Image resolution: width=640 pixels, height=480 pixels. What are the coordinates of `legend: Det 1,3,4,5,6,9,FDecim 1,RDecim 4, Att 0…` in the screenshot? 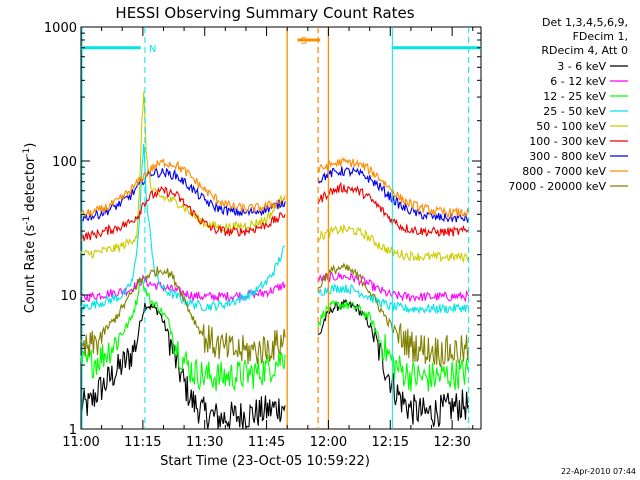 It's located at (568, 104).